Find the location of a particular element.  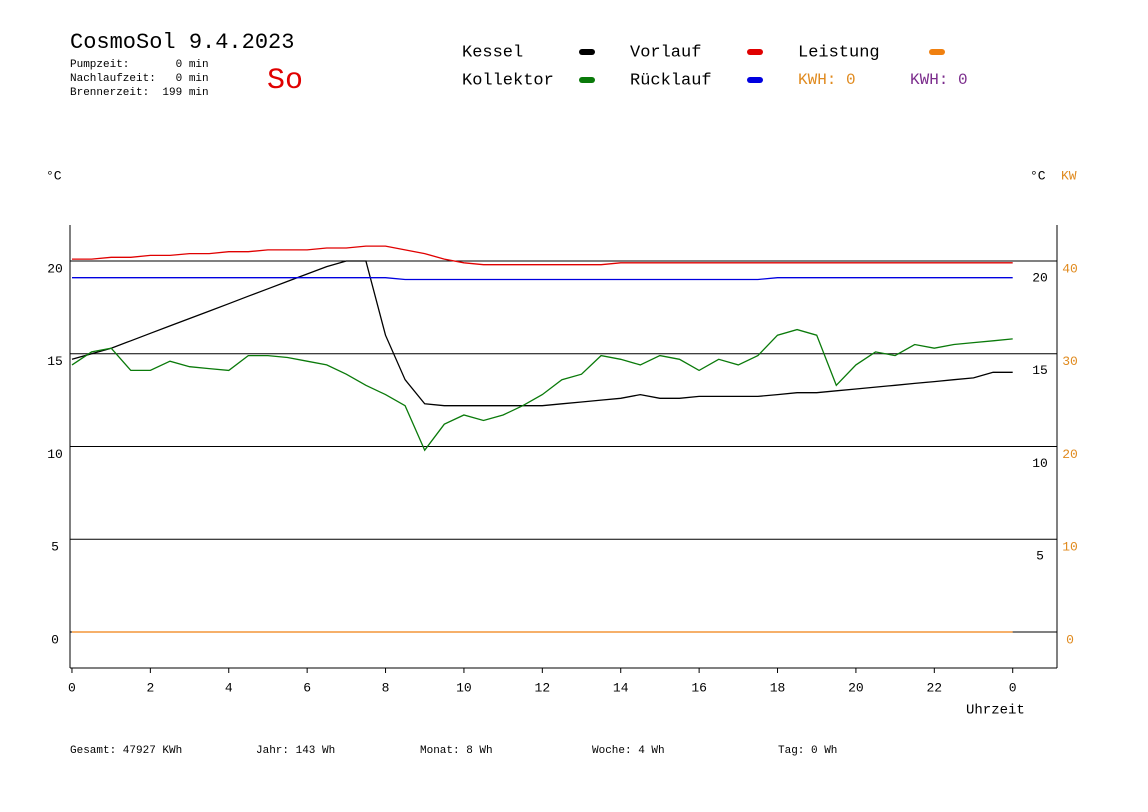

y-tick-label-right: 20 is located at coordinates (1040, 277).